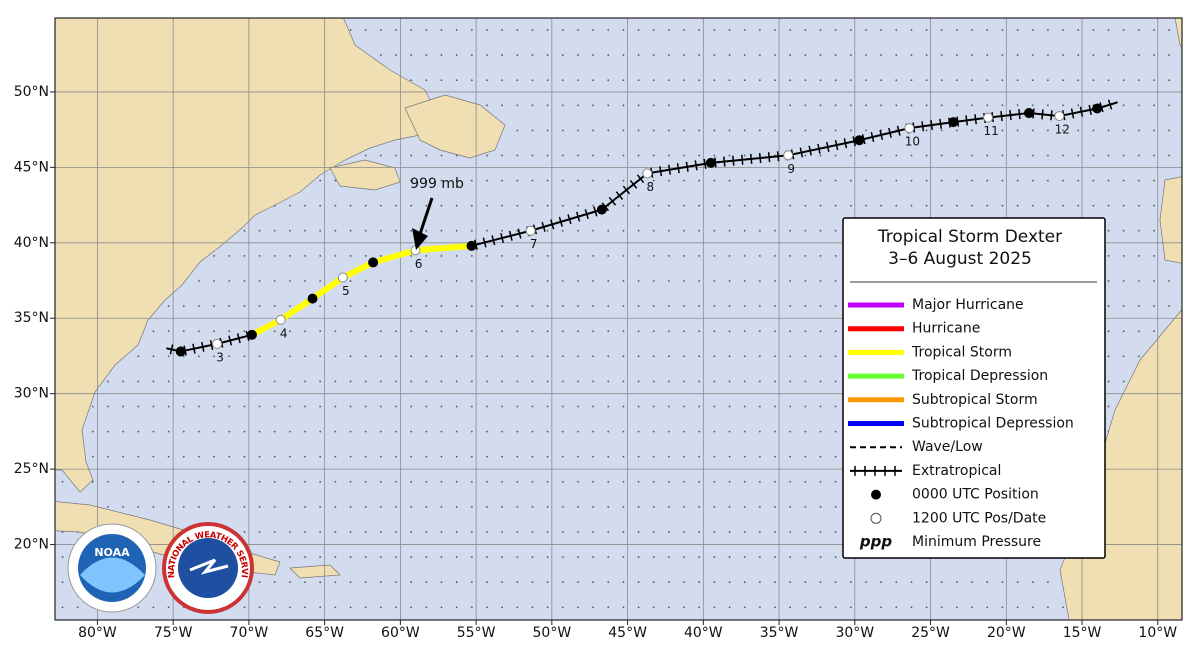  What do you see at coordinates (31, 243) in the screenshot?
I see `lat-tick-label: 40°N` at bounding box center [31, 243].